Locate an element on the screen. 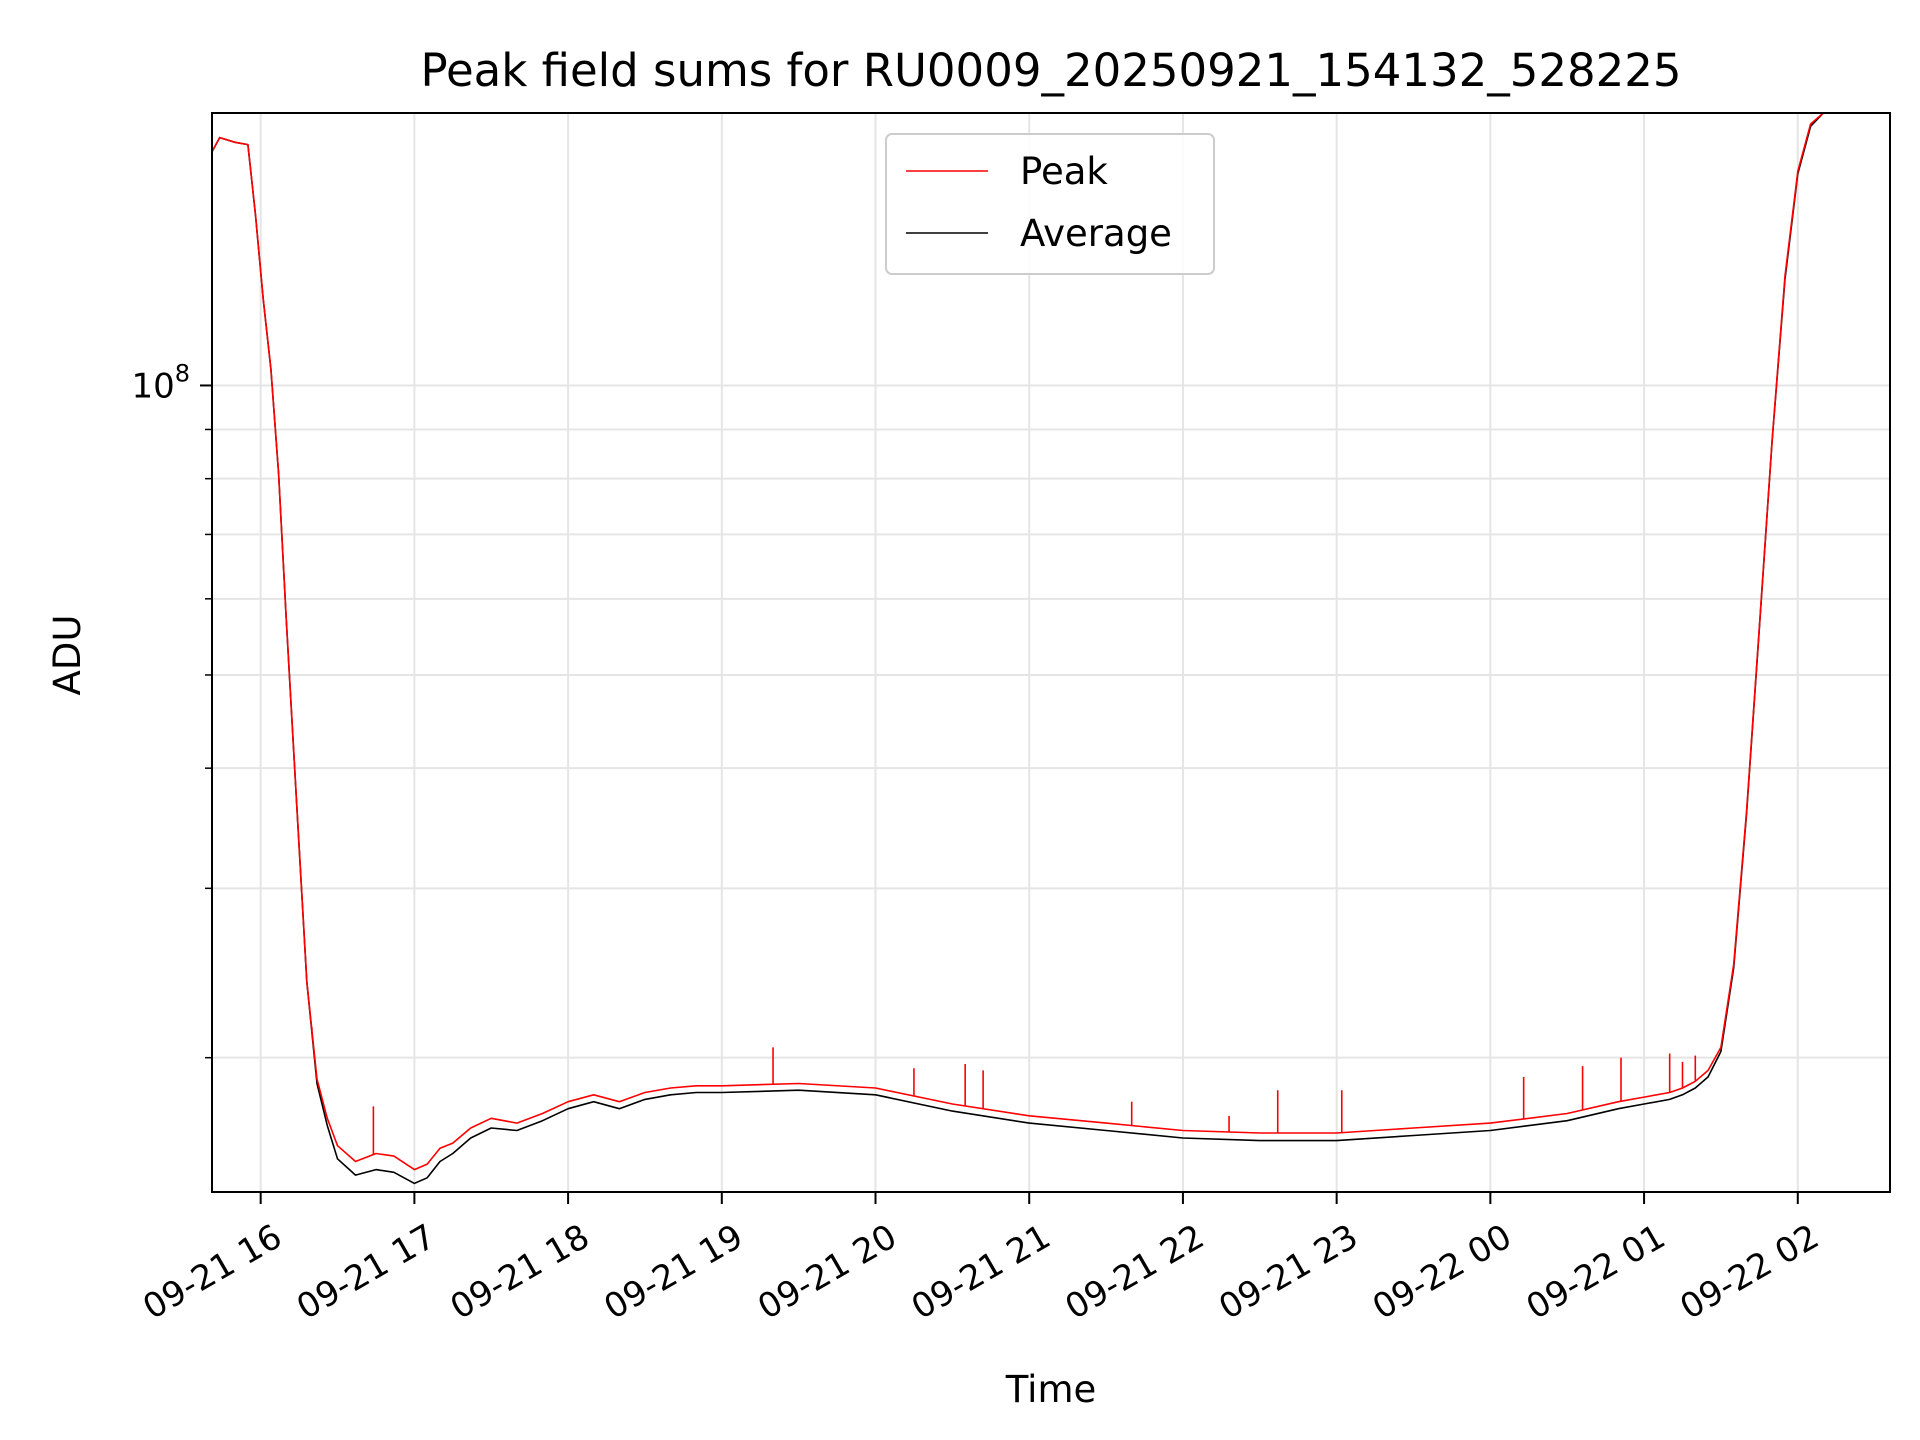  x-tick-label: 09-22 00 is located at coordinates (1442, 1272).